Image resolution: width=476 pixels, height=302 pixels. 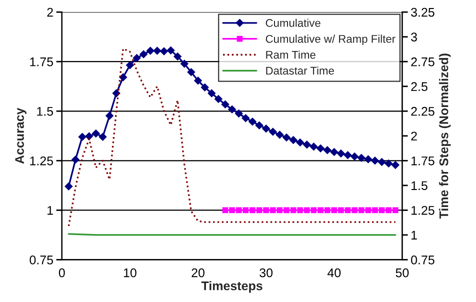 What do you see at coordinates (422, 260) in the screenshot?
I see `y2-tick-label: 0.75` at bounding box center [422, 260].